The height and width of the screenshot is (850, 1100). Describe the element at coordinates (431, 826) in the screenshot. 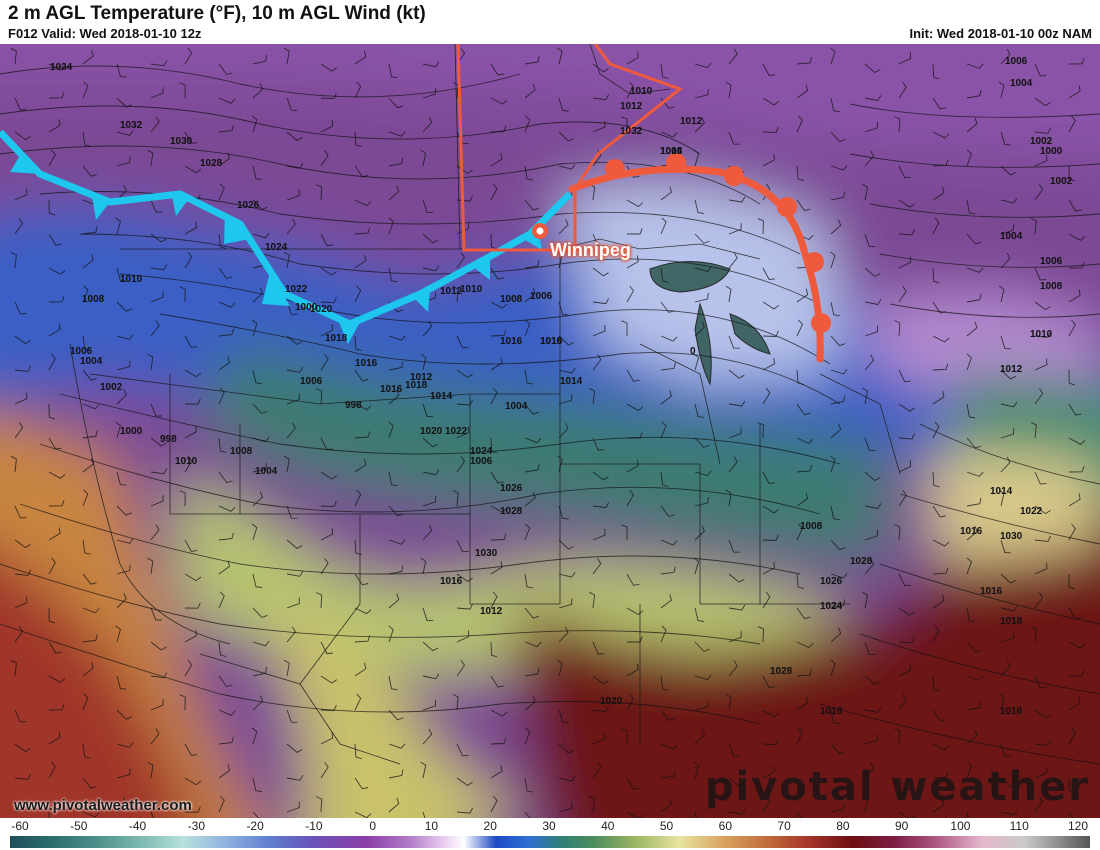

I see `colorbar-tick-label: 10` at that location.